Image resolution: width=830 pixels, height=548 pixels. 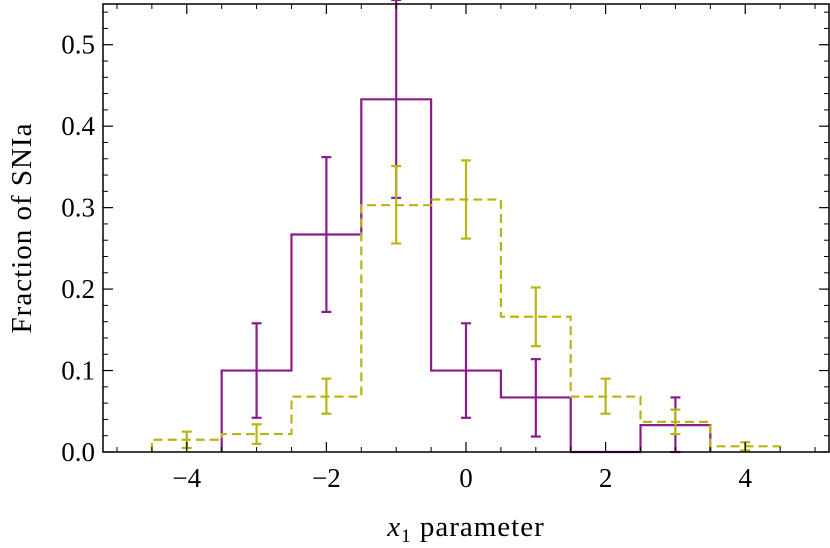 What do you see at coordinates (478, 527) in the screenshot?
I see `x-axis-rest: parameter` at bounding box center [478, 527].